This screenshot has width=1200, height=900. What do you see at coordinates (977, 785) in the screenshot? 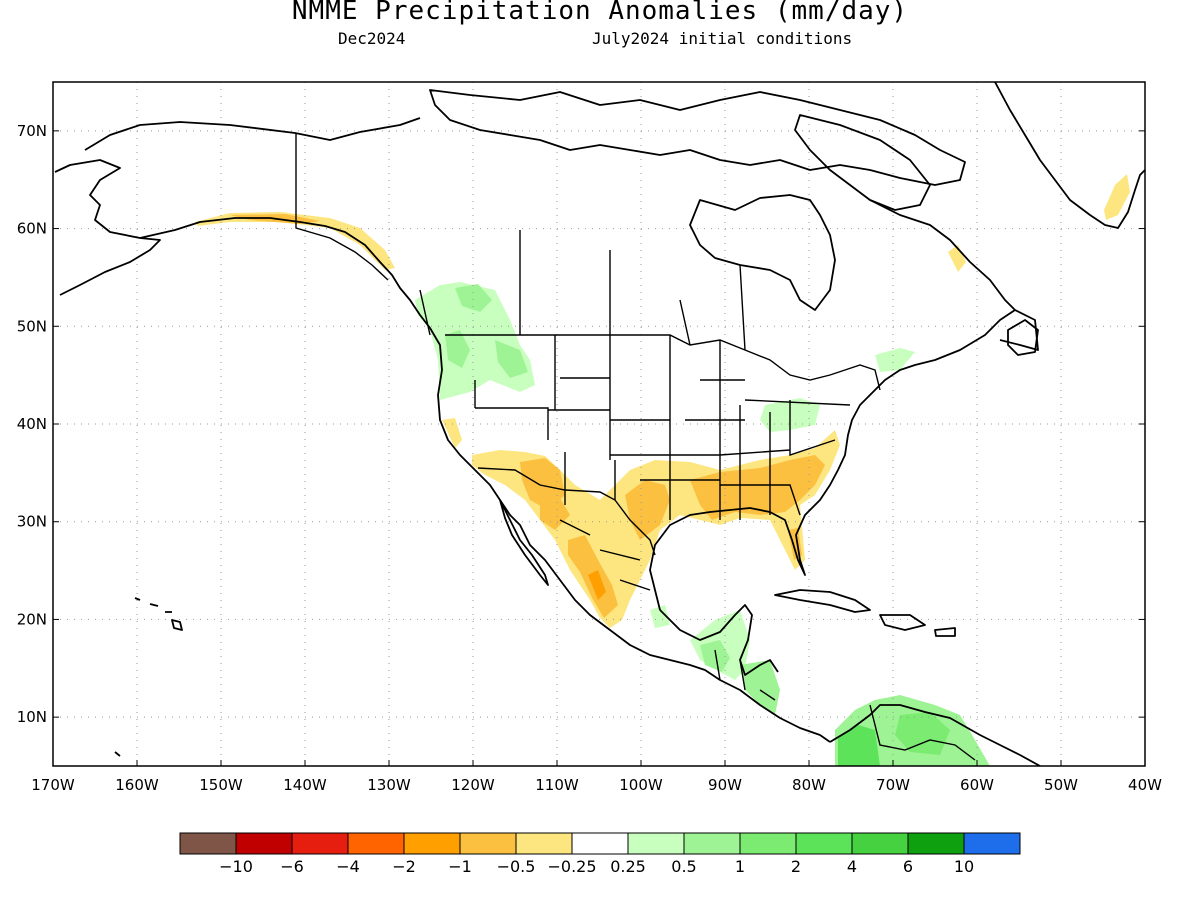
I see `lon-tick-label: 60W` at bounding box center [977, 785].